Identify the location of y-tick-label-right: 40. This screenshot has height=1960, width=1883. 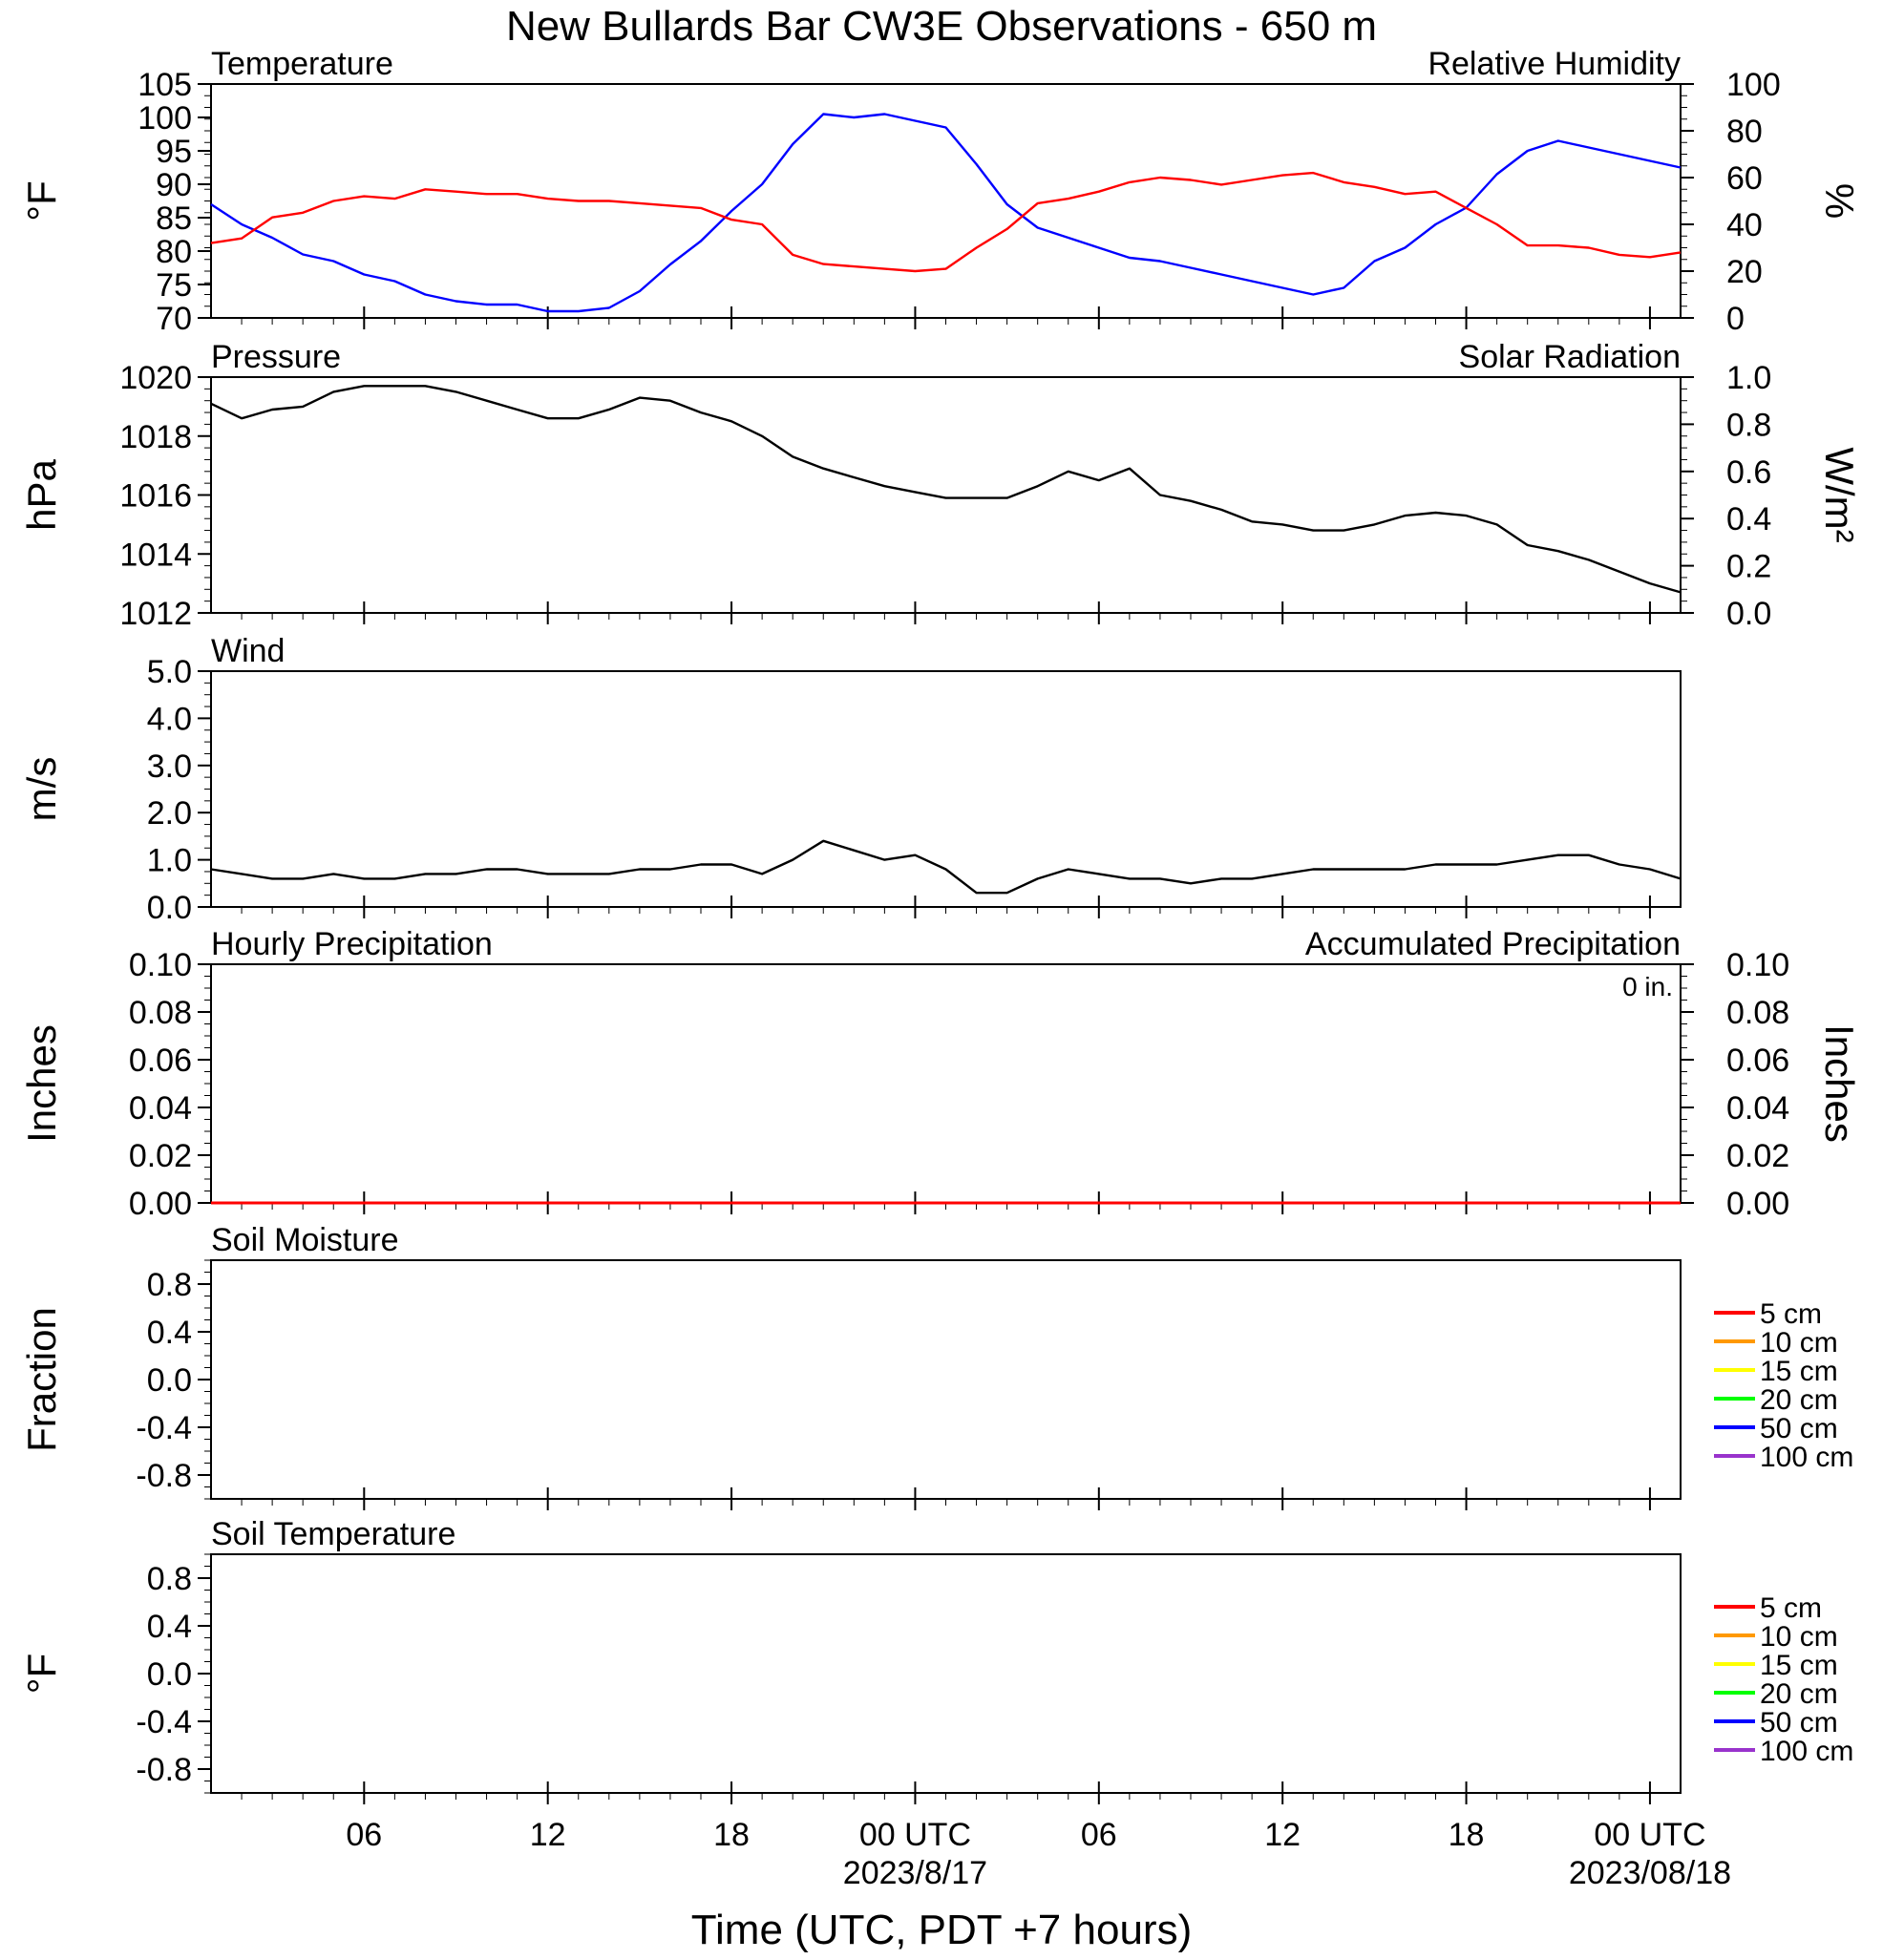
(1744, 225).